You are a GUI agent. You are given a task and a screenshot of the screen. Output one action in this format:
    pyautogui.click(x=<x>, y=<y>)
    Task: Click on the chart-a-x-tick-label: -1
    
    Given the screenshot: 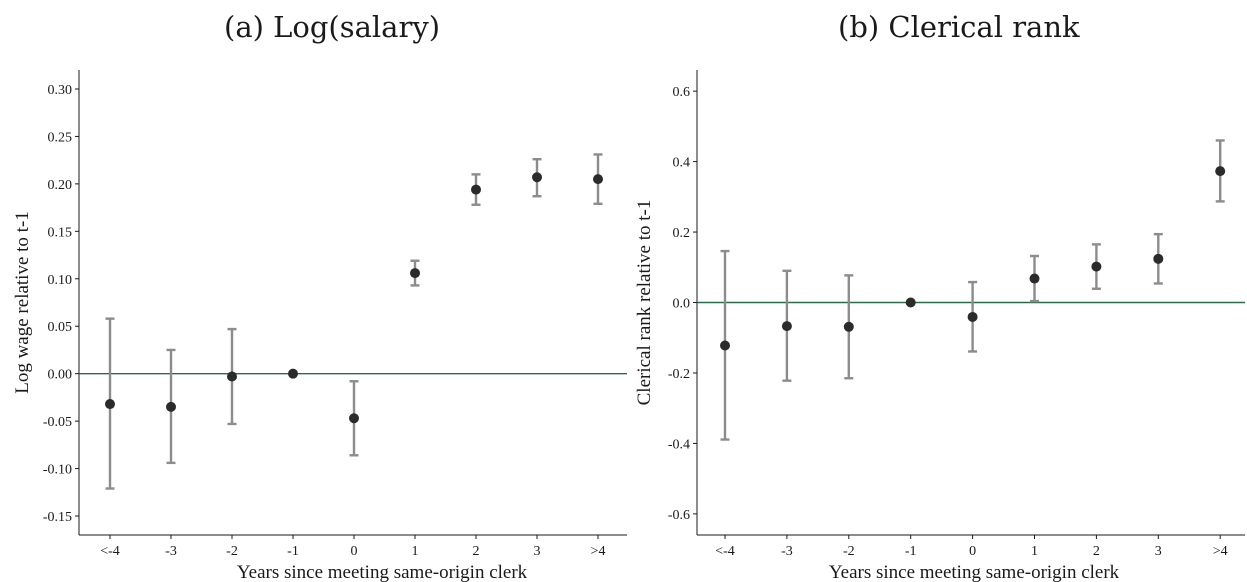 What is the action you would take?
    pyautogui.click(x=293, y=551)
    